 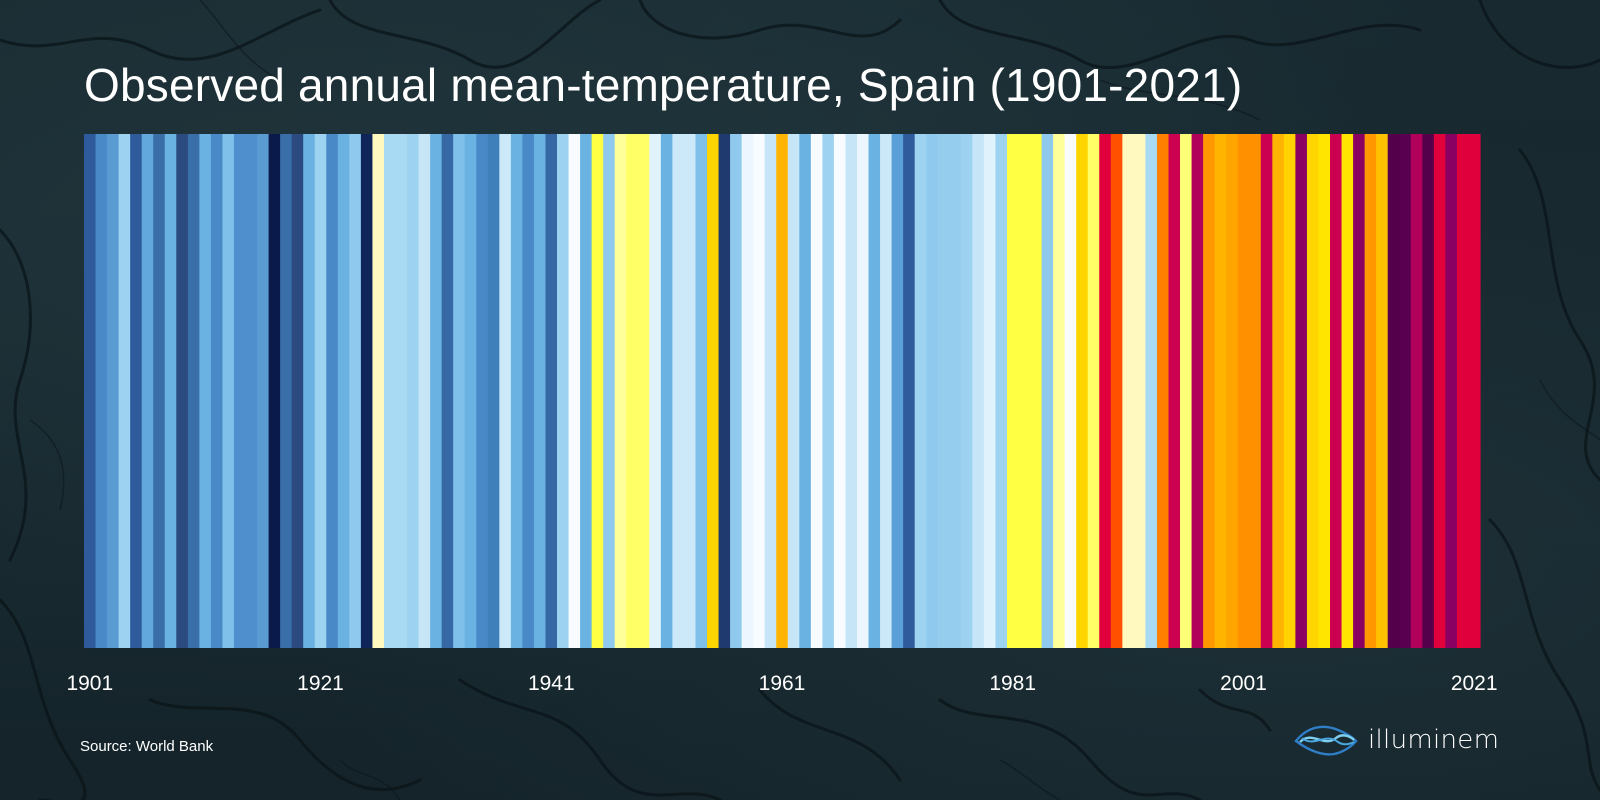 What do you see at coordinates (297, 391) in the screenshot?
I see `stripe-1919` at bounding box center [297, 391].